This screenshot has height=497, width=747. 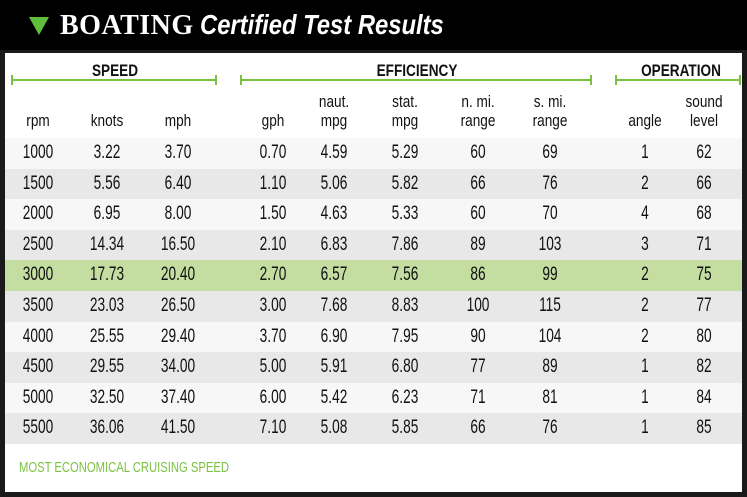 I want to click on table-cell: 5.00, so click(x=273, y=367).